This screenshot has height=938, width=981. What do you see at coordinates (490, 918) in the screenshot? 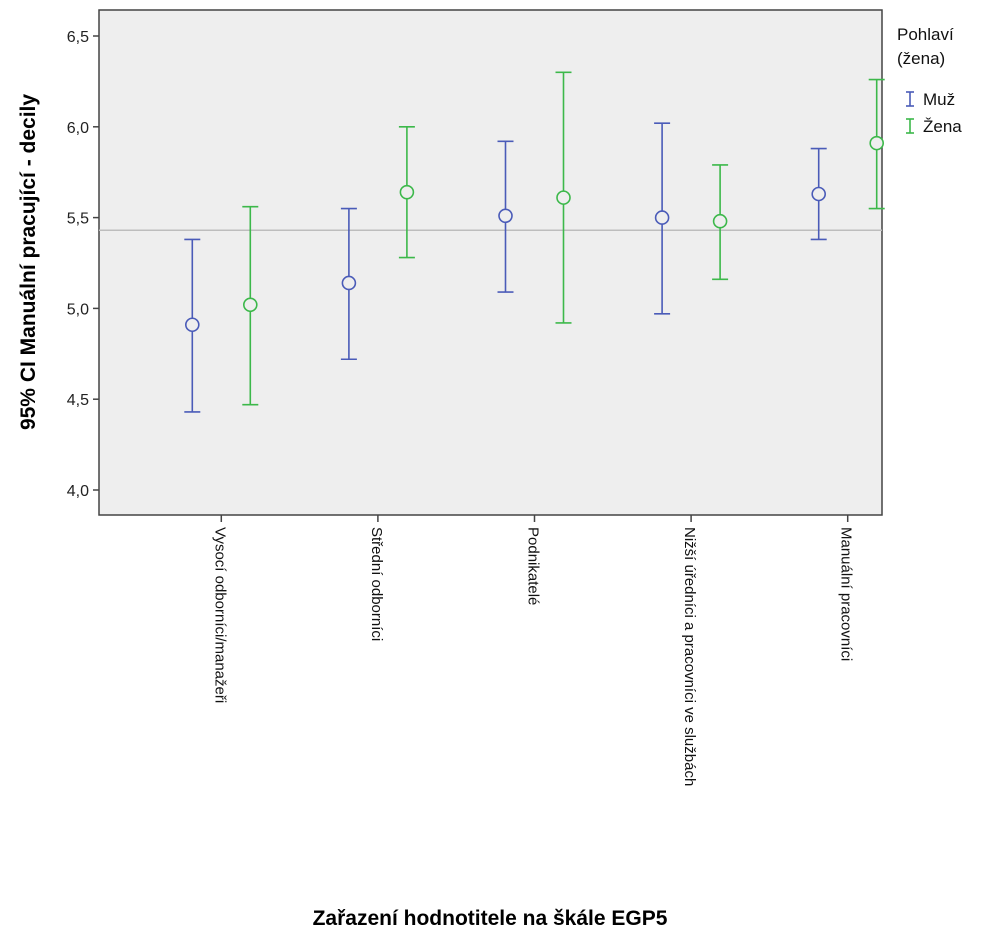
I see `x-axis-title: Zařazení hodnotitele na škále EGP5` at bounding box center [490, 918].